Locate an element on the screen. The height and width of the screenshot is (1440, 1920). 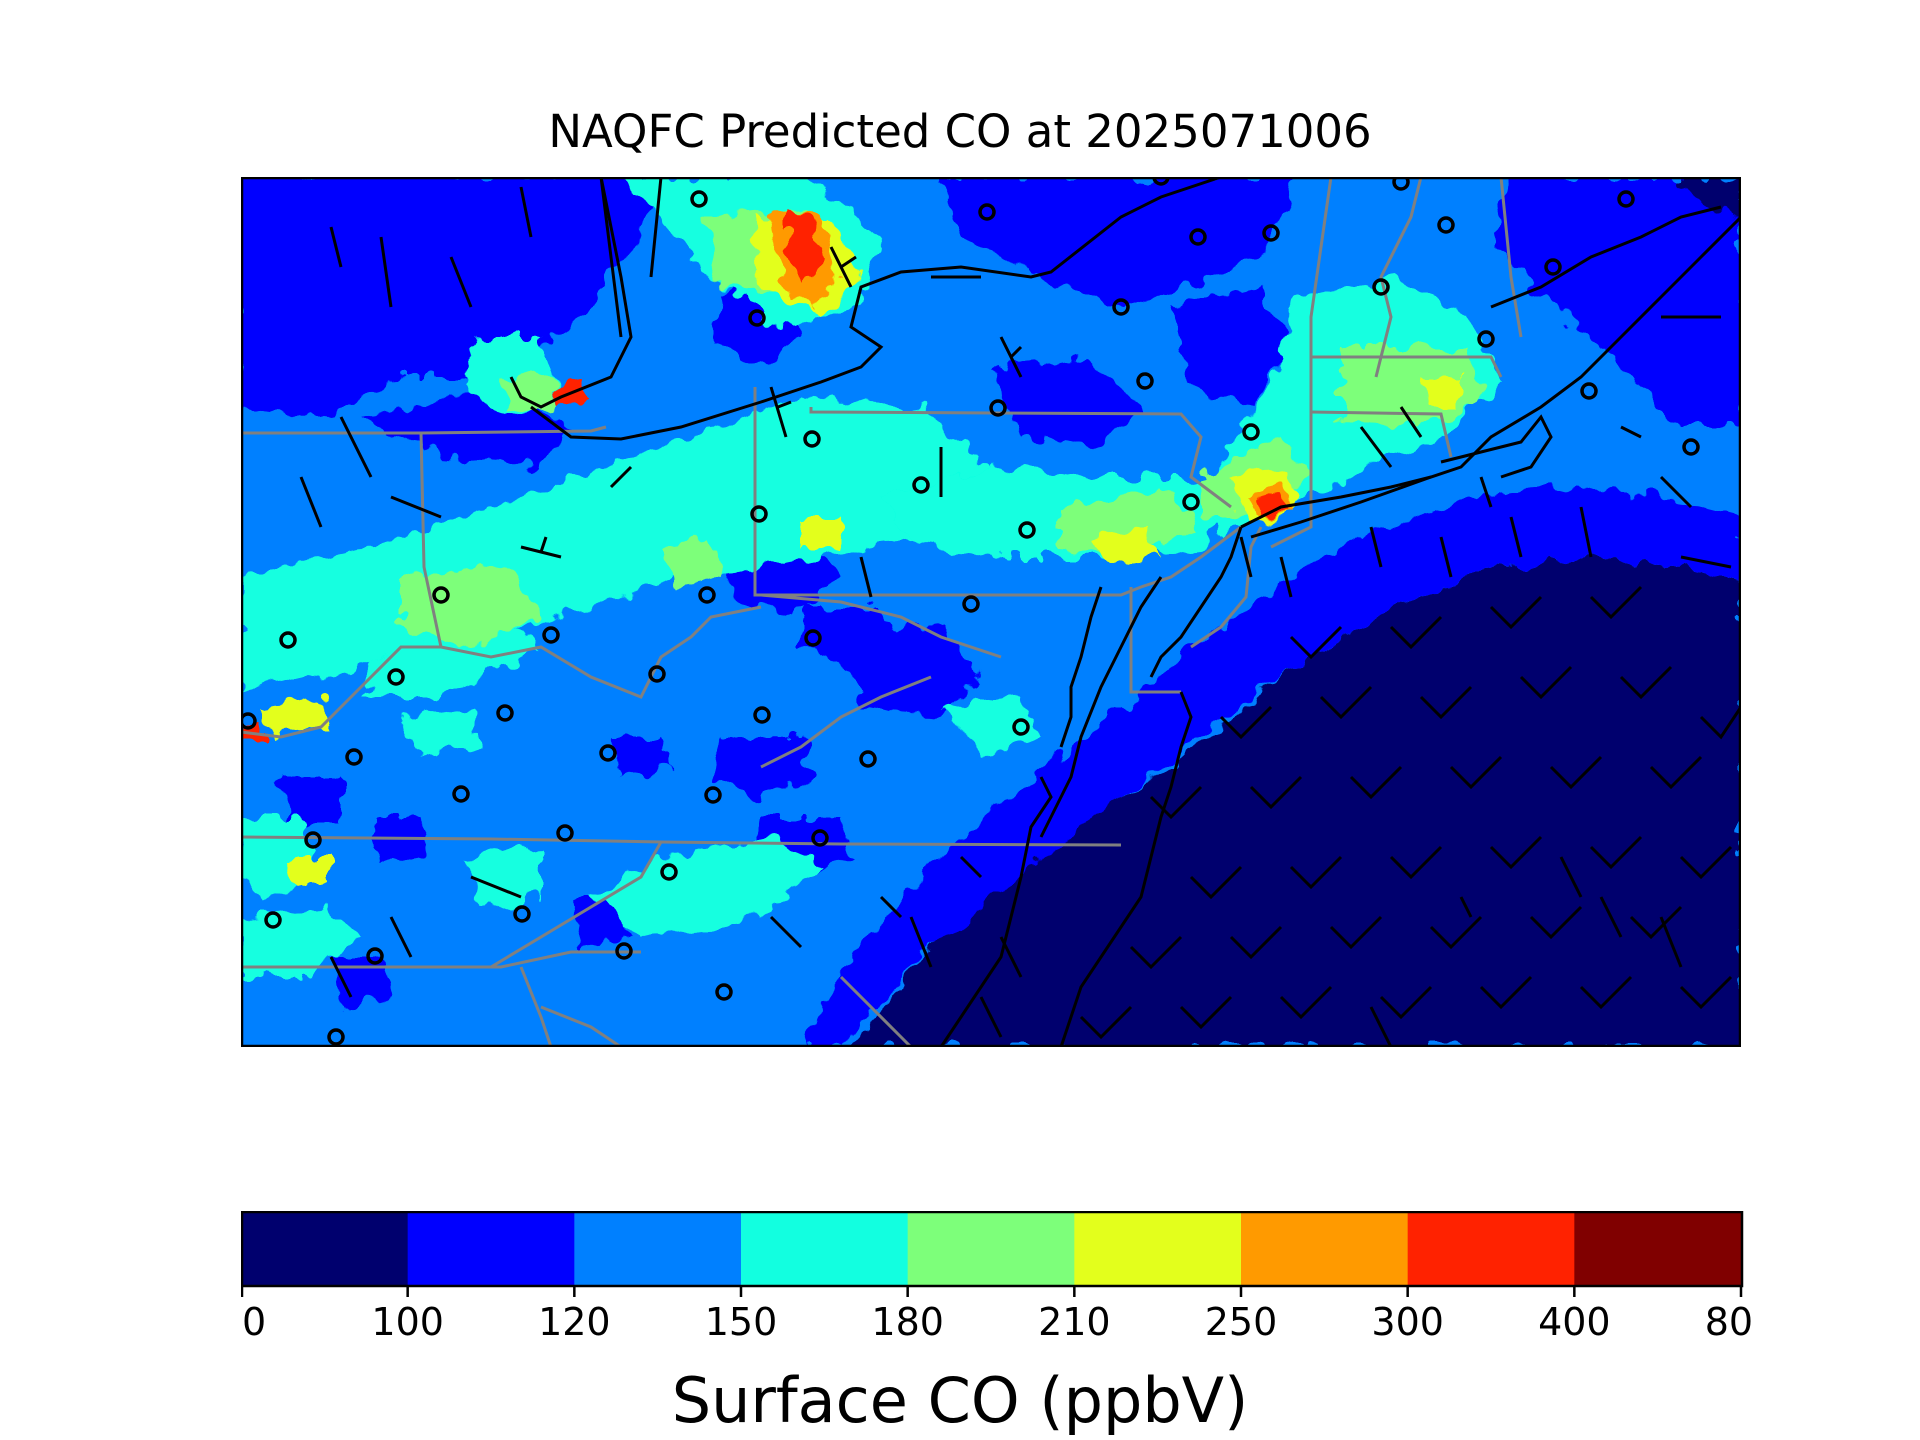
colorbar-tick-label: 210 is located at coordinates (1074, 1322).